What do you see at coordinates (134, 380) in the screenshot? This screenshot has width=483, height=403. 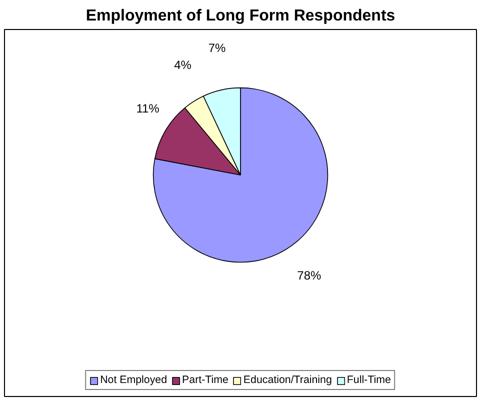 I see `legend-label: Not Employed` at bounding box center [134, 380].